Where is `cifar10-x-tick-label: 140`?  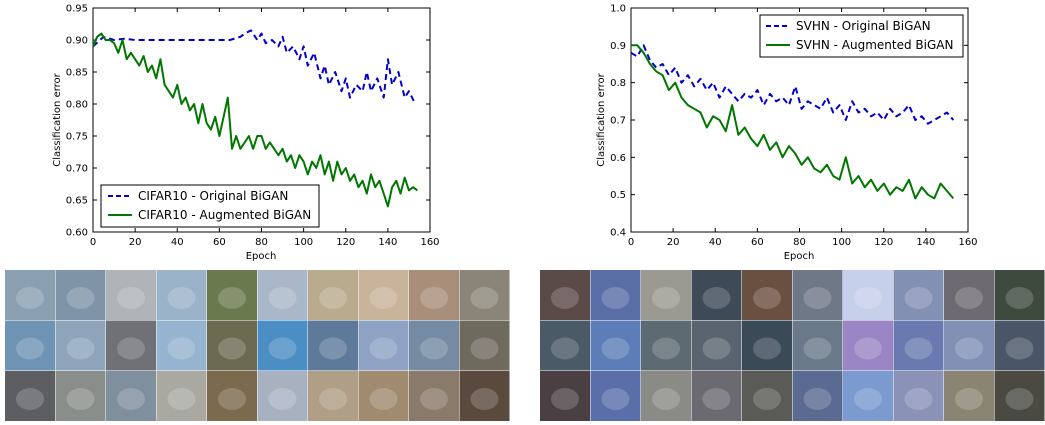
cifar10-x-tick-label: 140 is located at coordinates (387, 242).